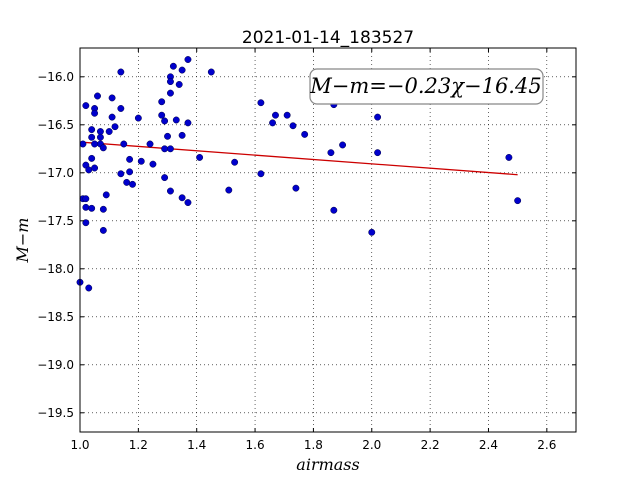 The width and height of the screenshot is (640, 480). What do you see at coordinates (327, 464) in the screenshot?
I see `x-axis-label: airmass` at bounding box center [327, 464].